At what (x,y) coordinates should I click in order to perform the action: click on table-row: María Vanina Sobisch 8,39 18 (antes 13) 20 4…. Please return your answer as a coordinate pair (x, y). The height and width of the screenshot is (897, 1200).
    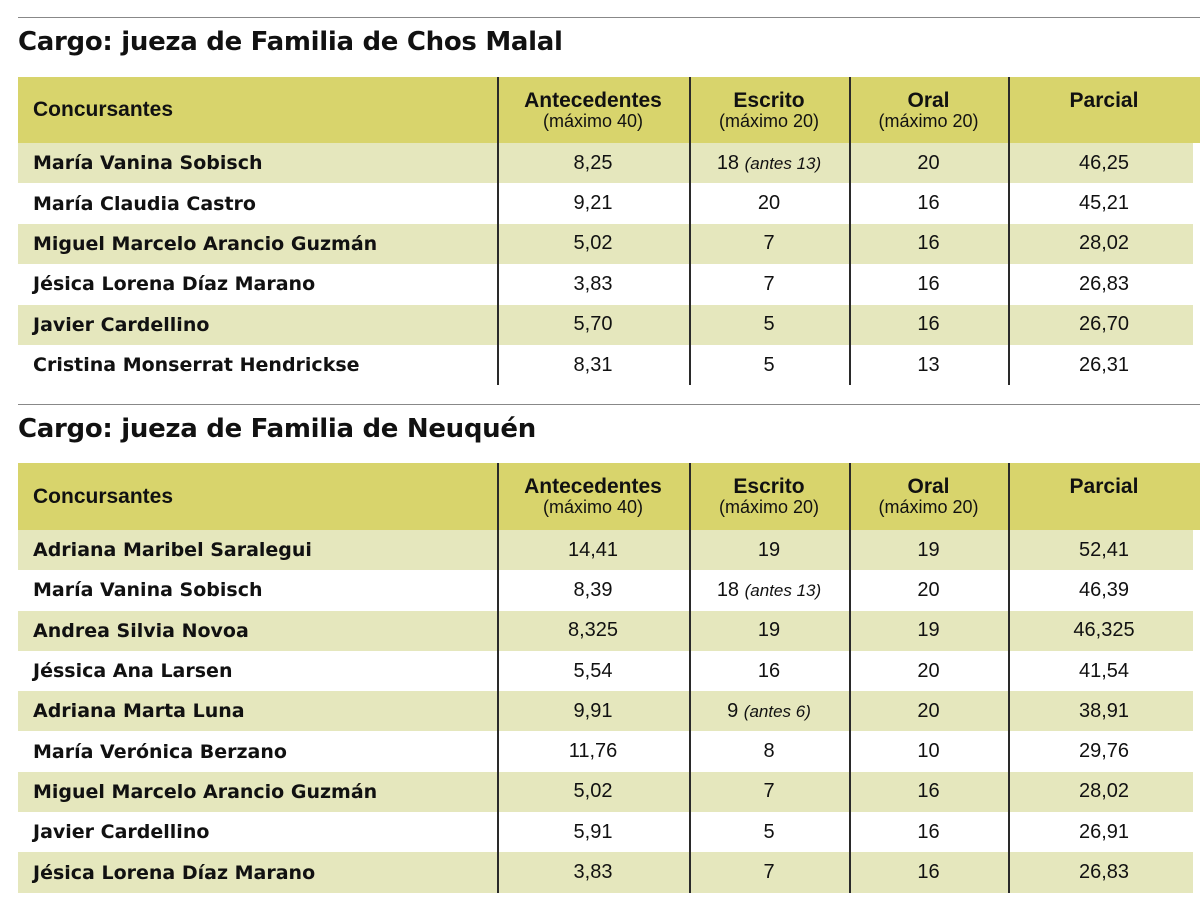
    Looking at the image, I should click on (605, 590).